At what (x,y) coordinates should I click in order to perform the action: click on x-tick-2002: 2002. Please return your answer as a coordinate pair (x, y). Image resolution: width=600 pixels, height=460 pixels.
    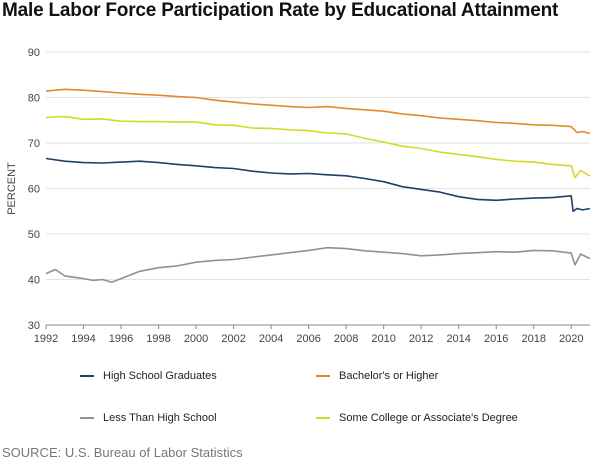
    Looking at the image, I should click on (233, 339).